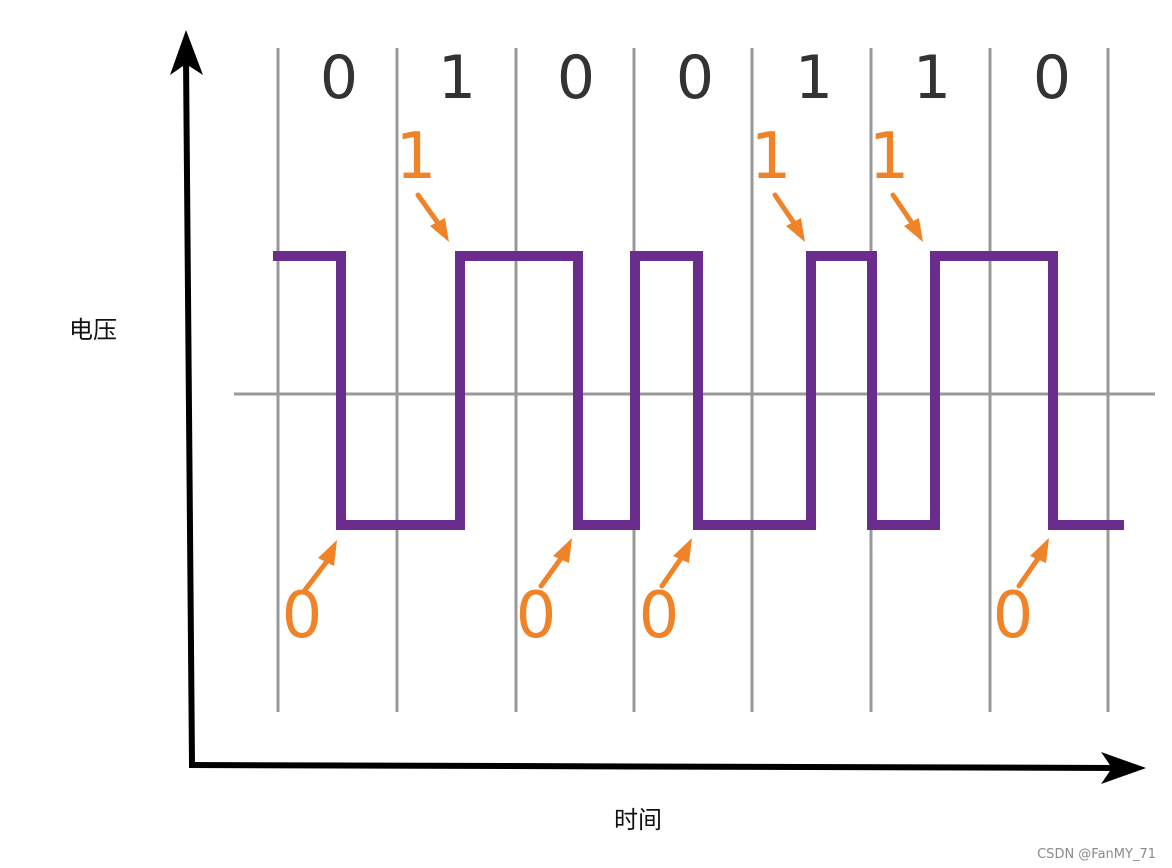  I want to click on bit-label-6: 1, so click(932, 78).